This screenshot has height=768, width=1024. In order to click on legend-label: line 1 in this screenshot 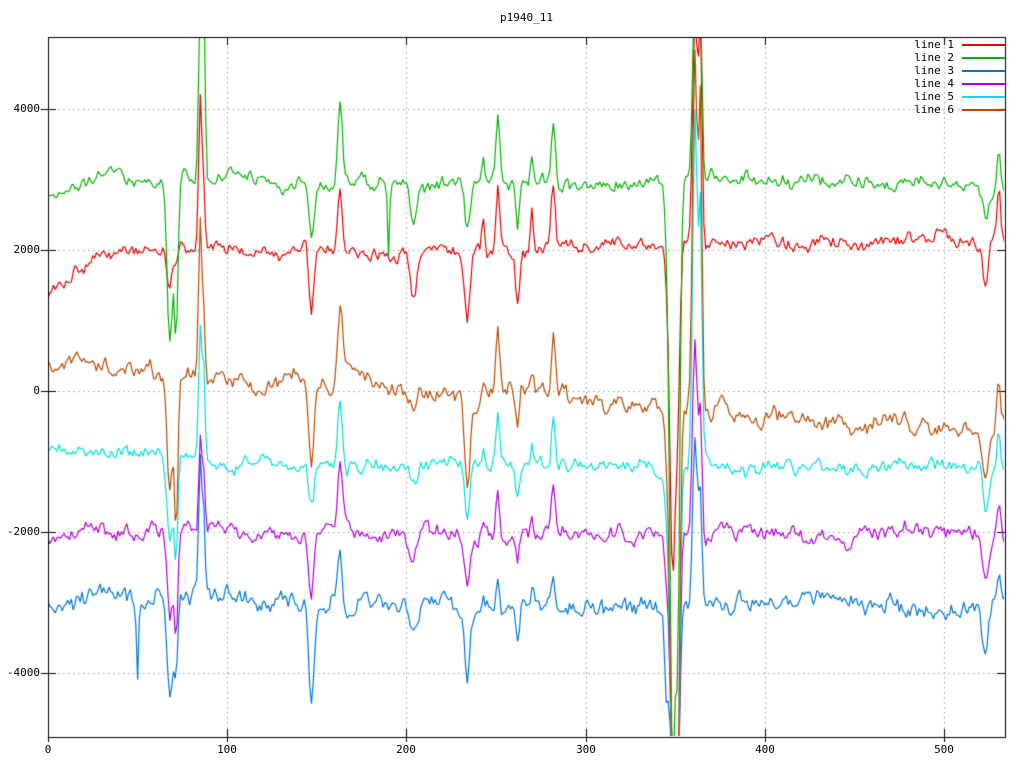, I will do `click(934, 44)`.